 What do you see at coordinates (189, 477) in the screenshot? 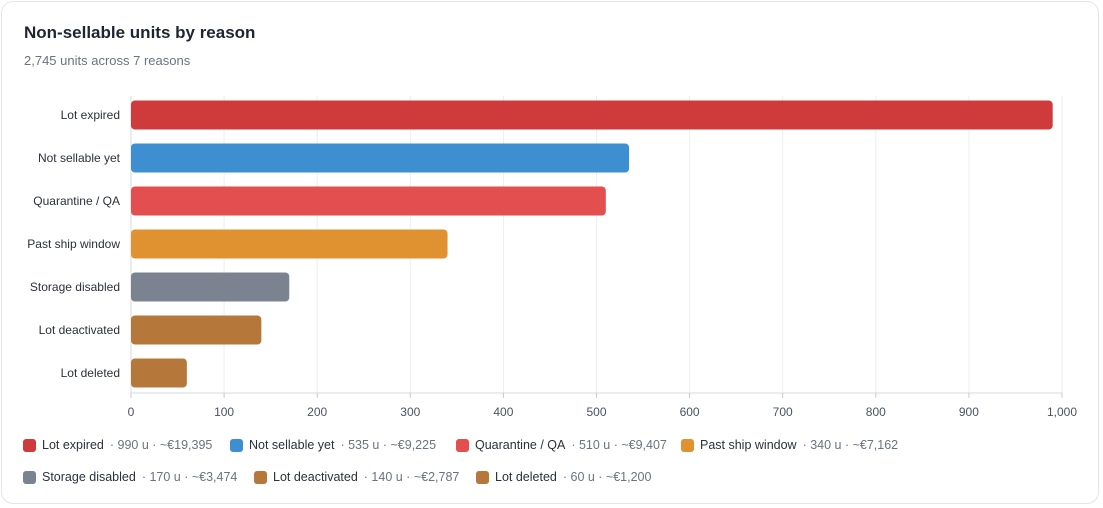
I see `legend-detail: · 170 u · ~€3,474` at bounding box center [189, 477].